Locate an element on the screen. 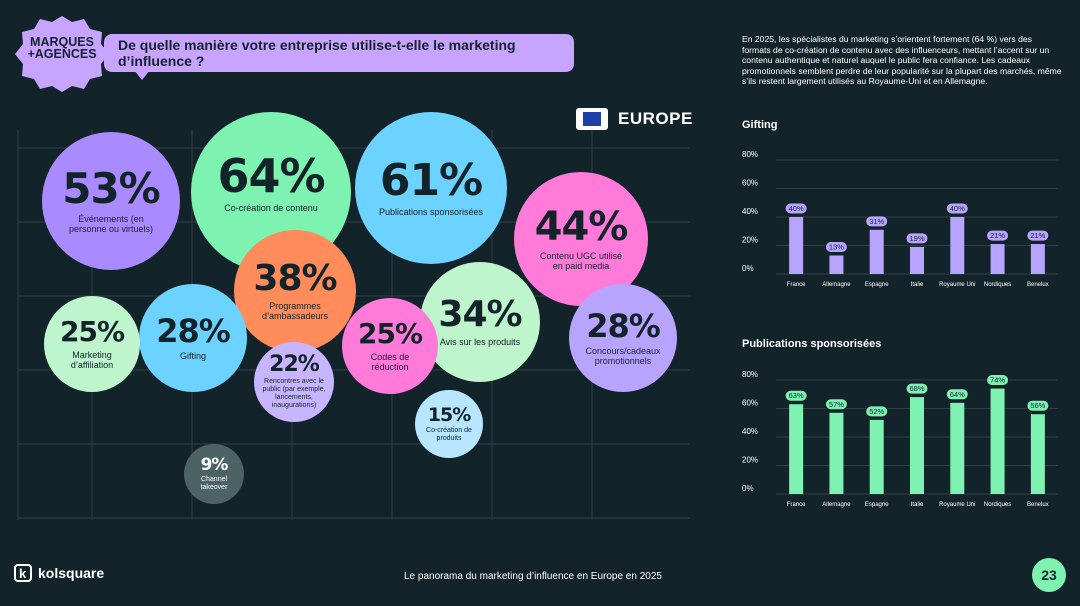 The height and width of the screenshot is (606, 1080). page-number: 23 is located at coordinates (1049, 575).